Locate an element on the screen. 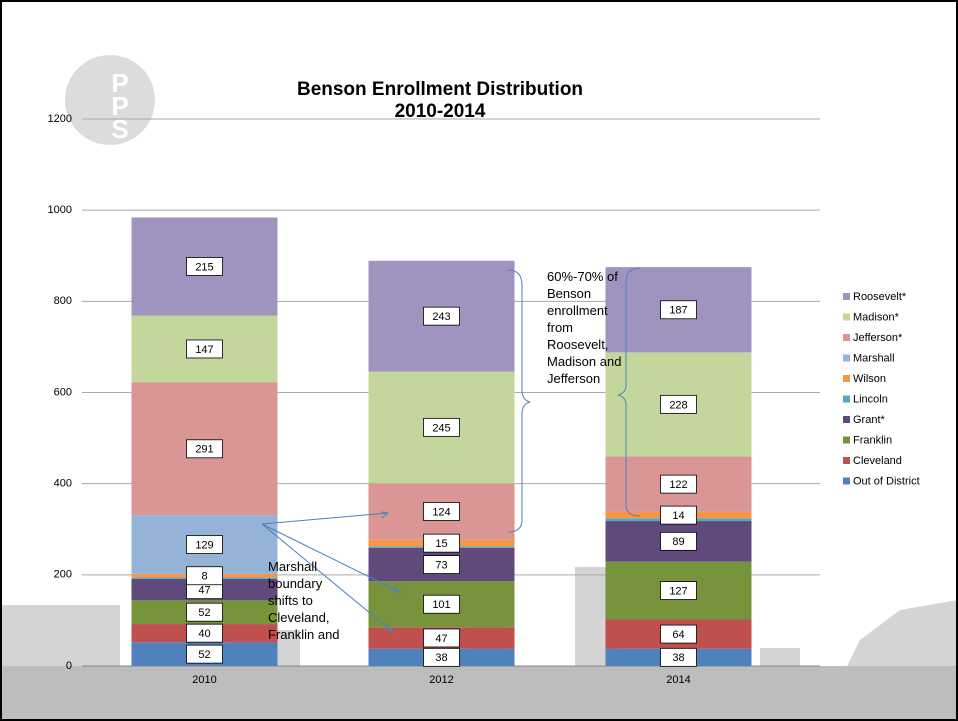  y-tick-label: 800 is located at coordinates (63, 301).